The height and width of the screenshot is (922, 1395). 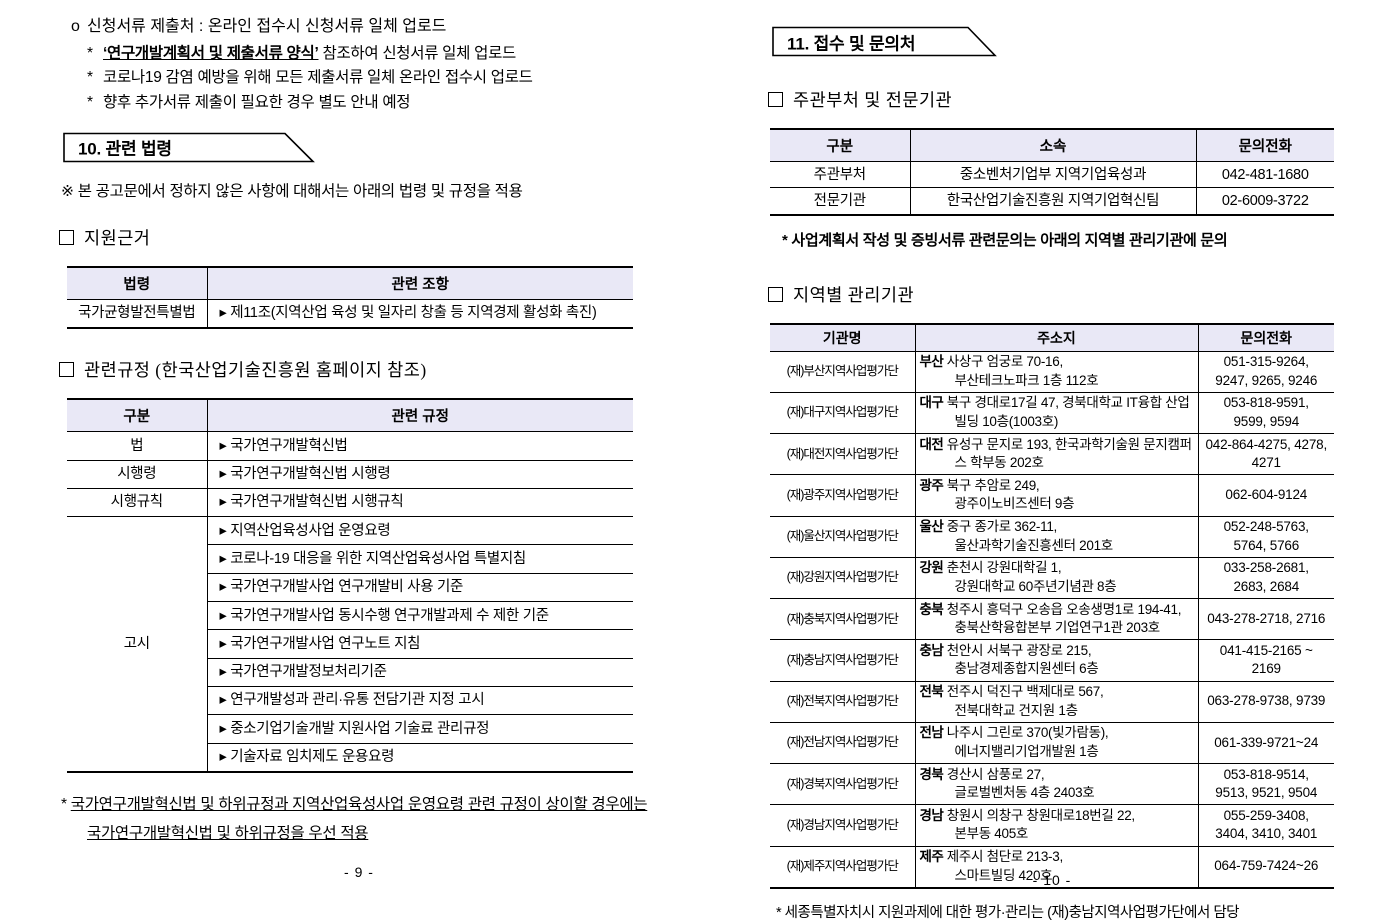 What do you see at coordinates (842, 742) in the screenshot?
I see `table-cell: (재)전남지역사업평가단` at bounding box center [842, 742].